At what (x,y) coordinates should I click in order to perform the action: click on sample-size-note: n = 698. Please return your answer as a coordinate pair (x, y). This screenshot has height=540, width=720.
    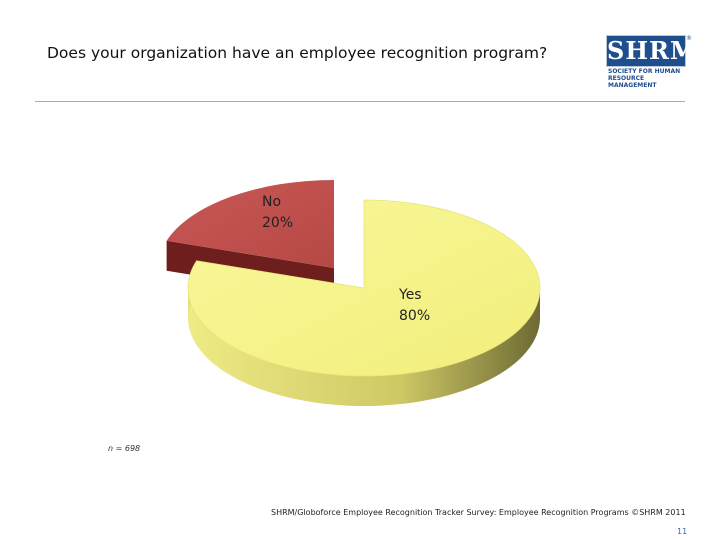
    Looking at the image, I should click on (124, 448).